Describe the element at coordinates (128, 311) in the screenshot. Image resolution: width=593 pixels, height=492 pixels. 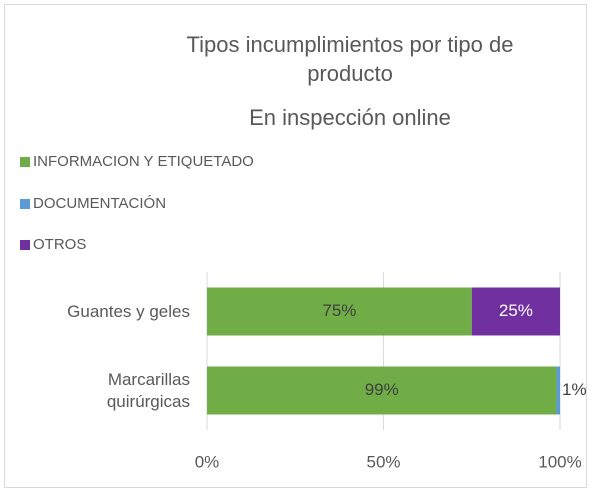
I see `y-tick-label: Guantes y geles` at that location.